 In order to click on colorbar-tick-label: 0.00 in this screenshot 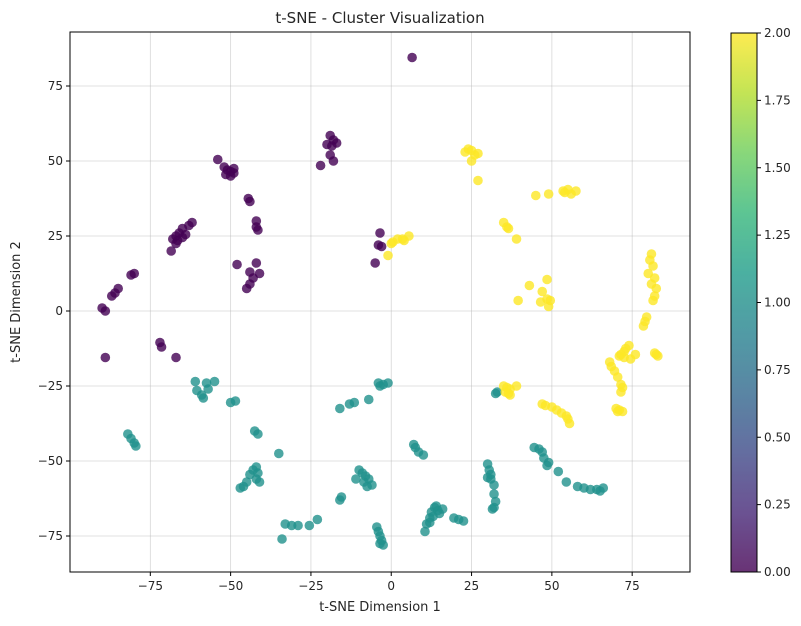, I will do `click(777, 572)`.